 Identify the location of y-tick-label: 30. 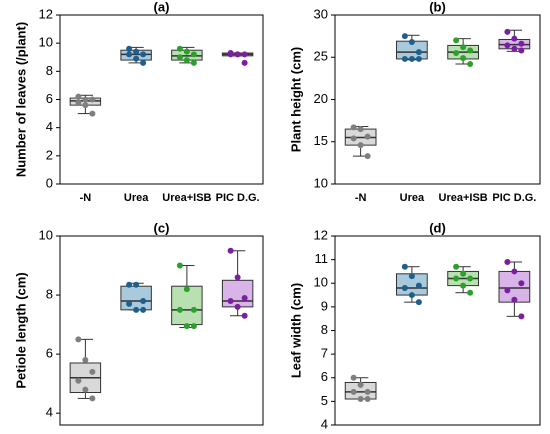
(321, 13).